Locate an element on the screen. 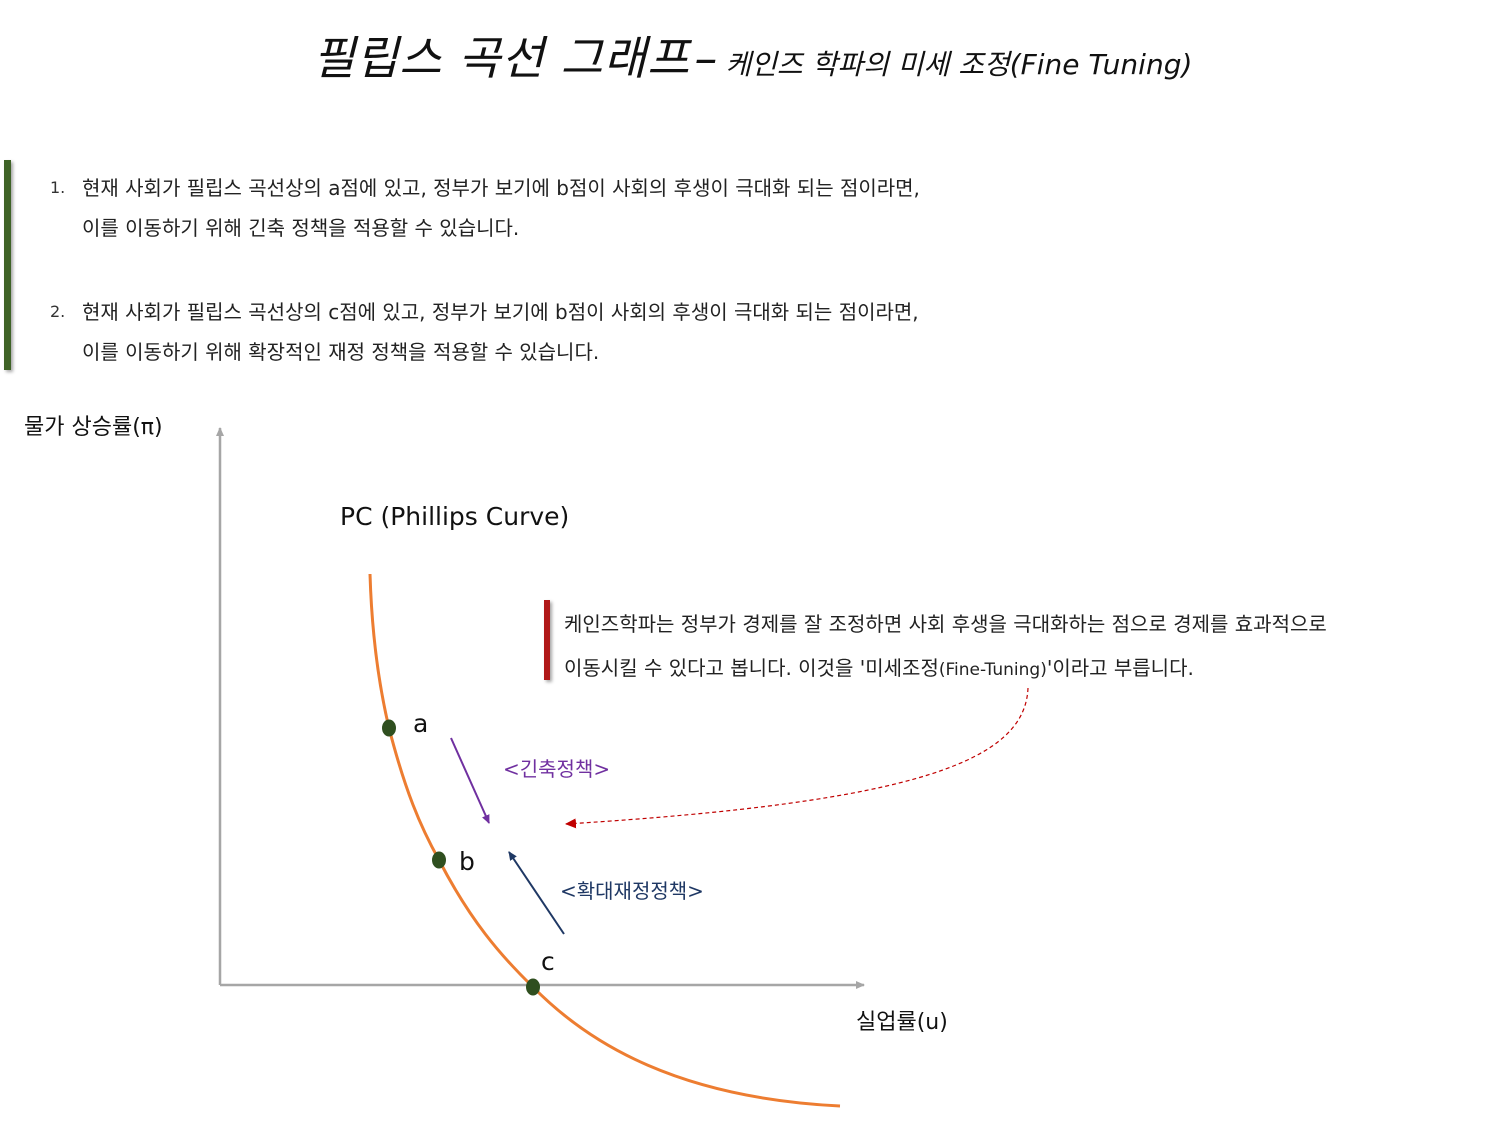  note-dashed-arrow is located at coordinates (797, 758).